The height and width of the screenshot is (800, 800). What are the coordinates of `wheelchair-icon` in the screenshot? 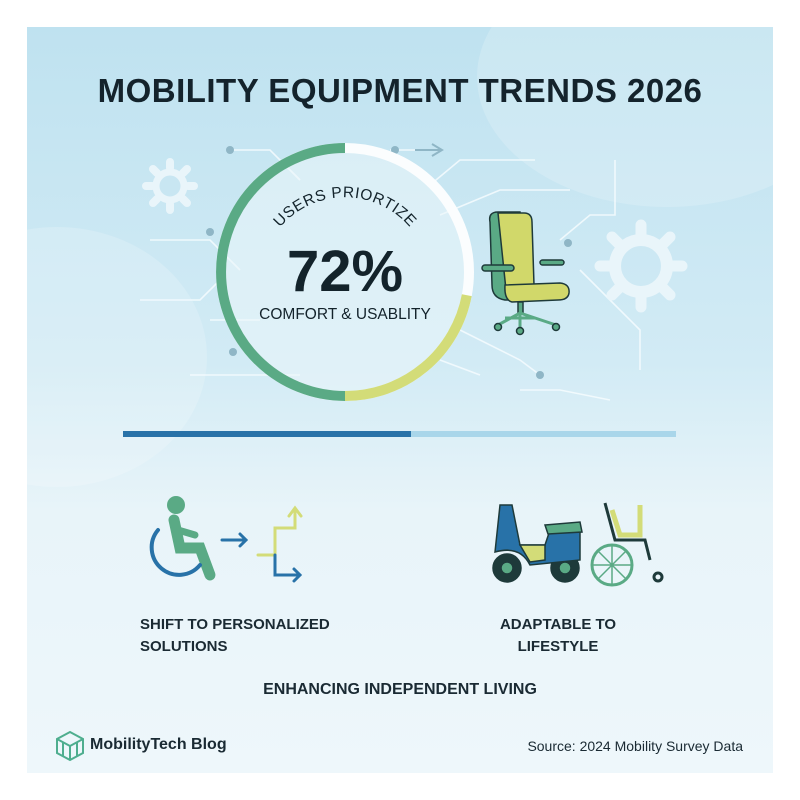 It's located at (627, 544).